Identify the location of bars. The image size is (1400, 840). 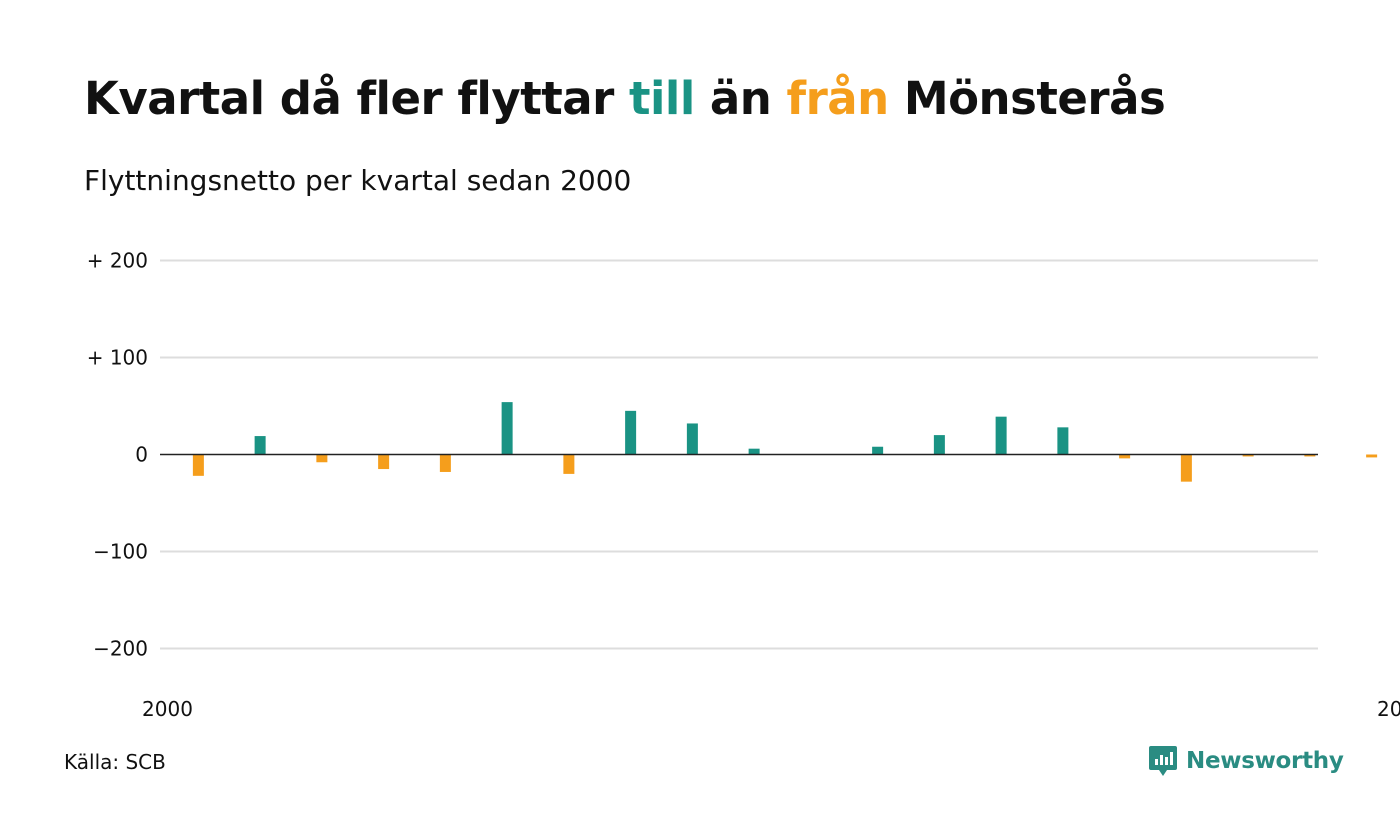
(785, 442).